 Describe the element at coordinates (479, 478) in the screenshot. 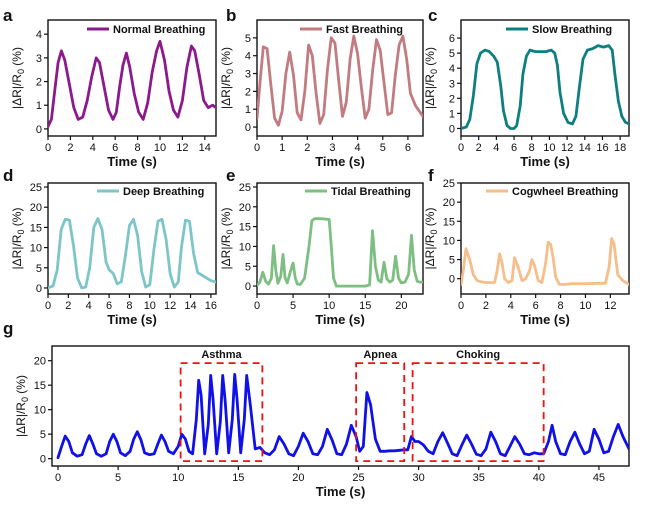

I see `x-tick-label: 35` at that location.